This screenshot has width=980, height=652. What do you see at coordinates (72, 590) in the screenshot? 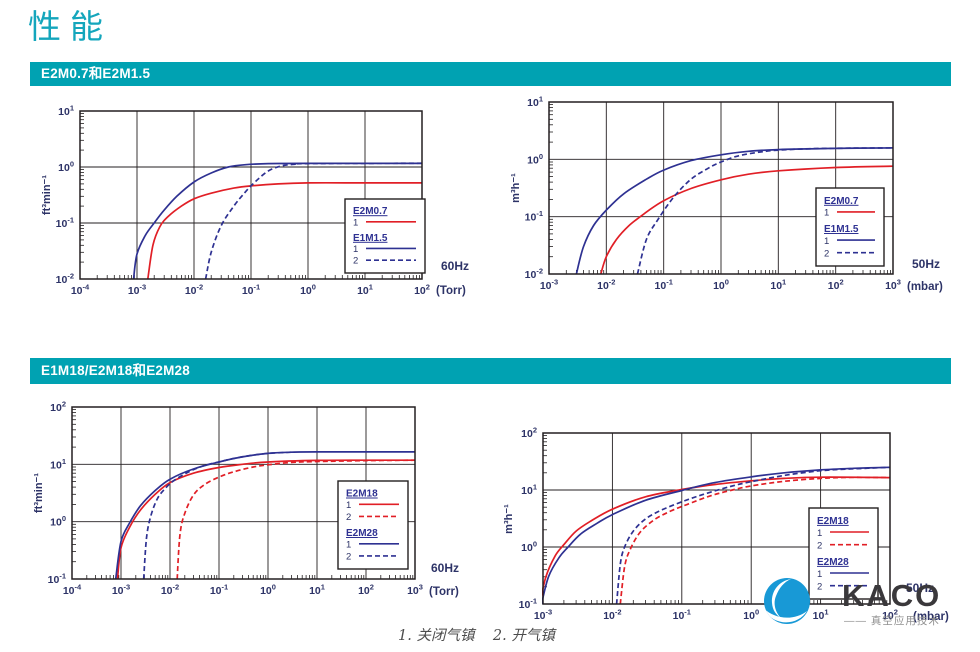
I see `svg-text: 10⁻⁴` at bounding box center [72, 590].